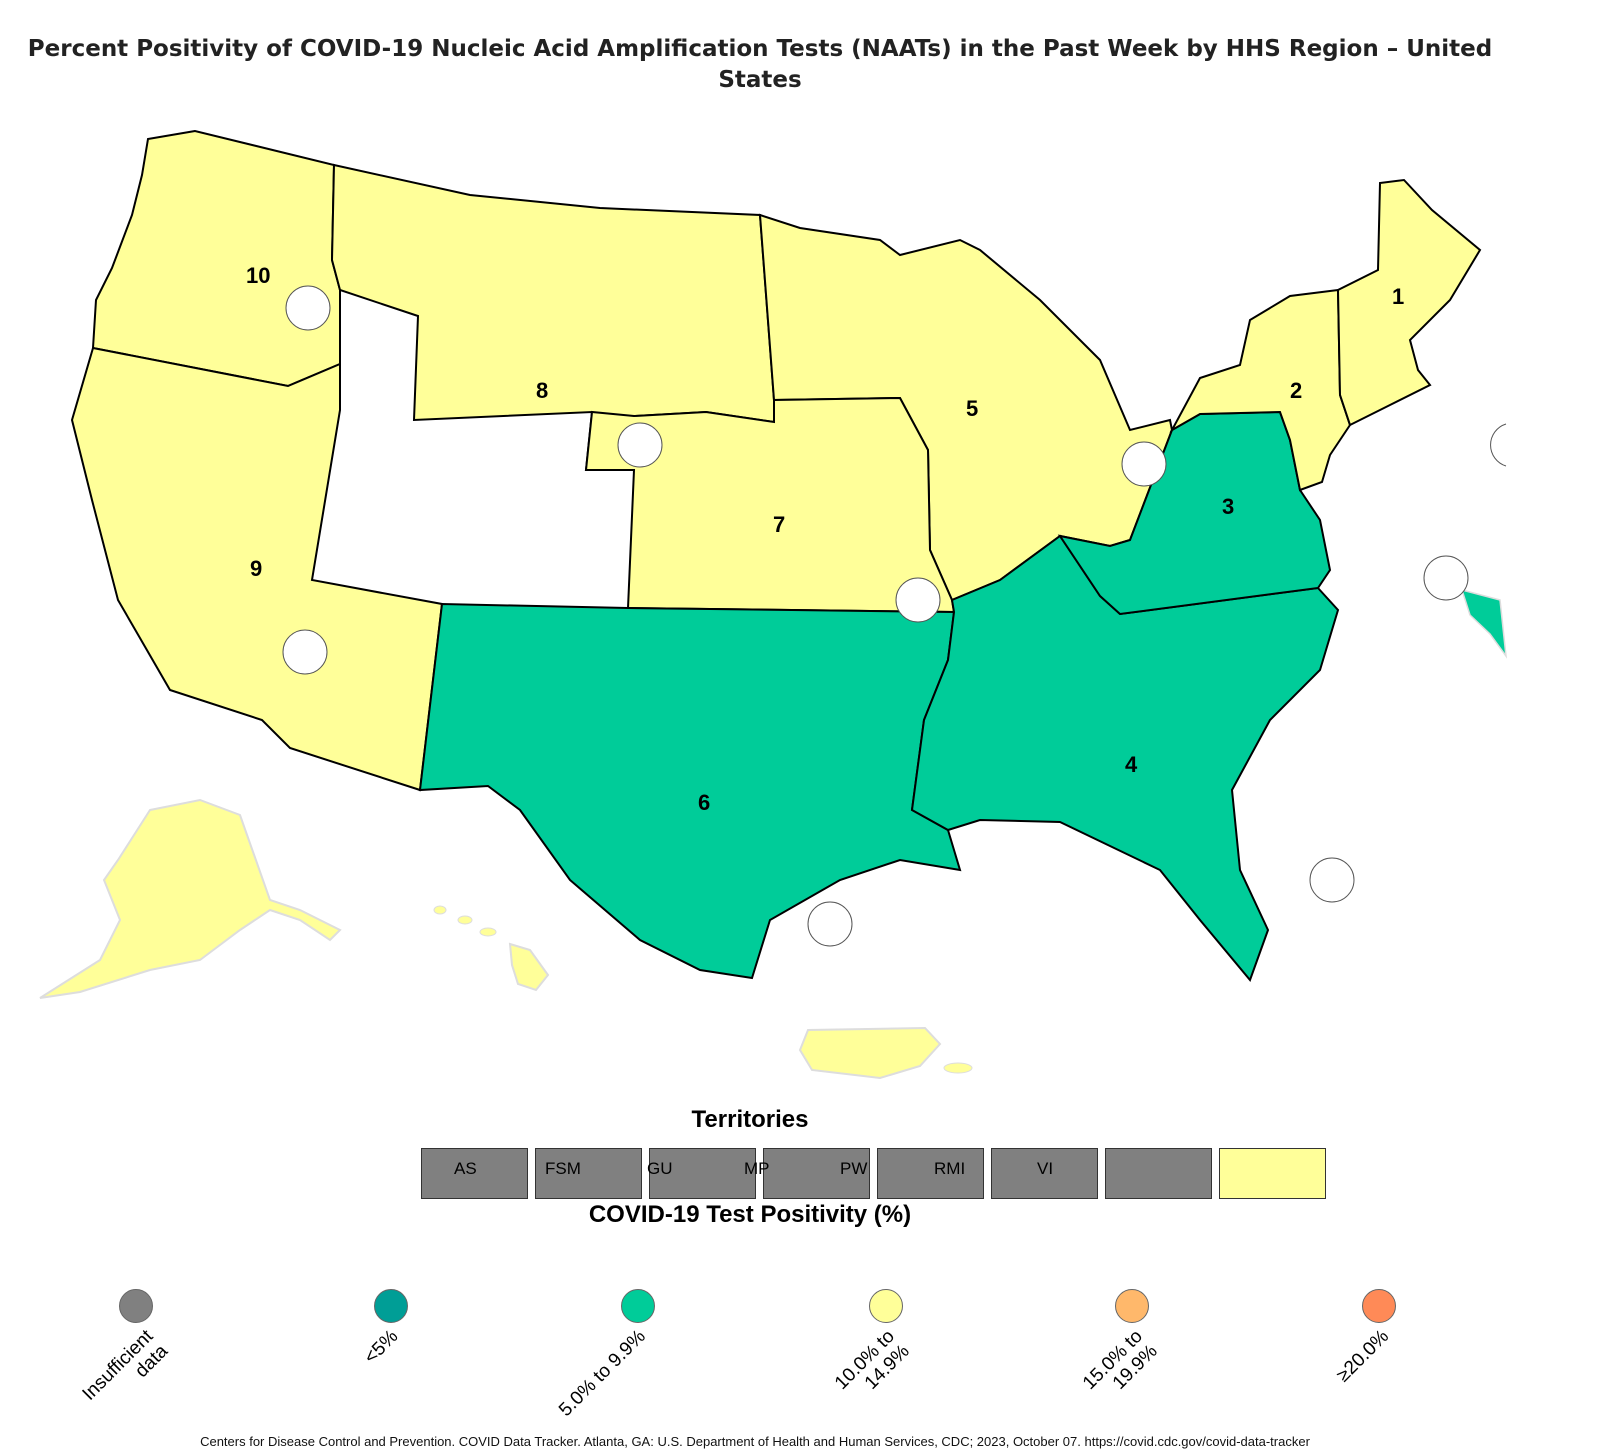  I want to click on territory-label-vi: VI, so click(1045, 1168).